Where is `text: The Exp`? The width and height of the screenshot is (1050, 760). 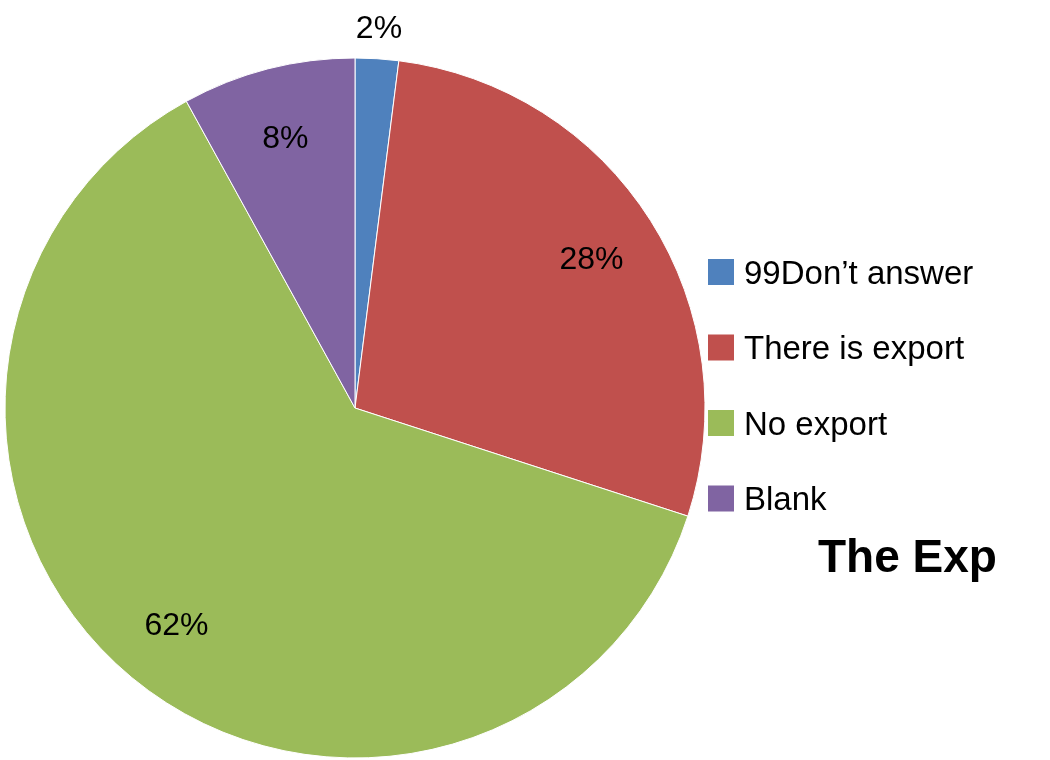 text: The Exp is located at coordinates (907, 556).